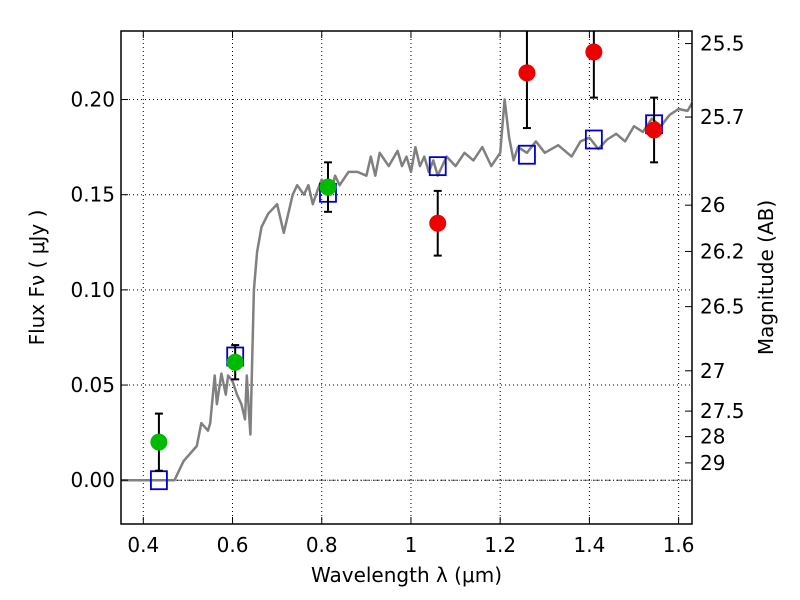 This screenshot has width=800, height=600. Describe the element at coordinates (712, 205) in the screenshot. I see `magnitude-tick-label: 26` at that location.